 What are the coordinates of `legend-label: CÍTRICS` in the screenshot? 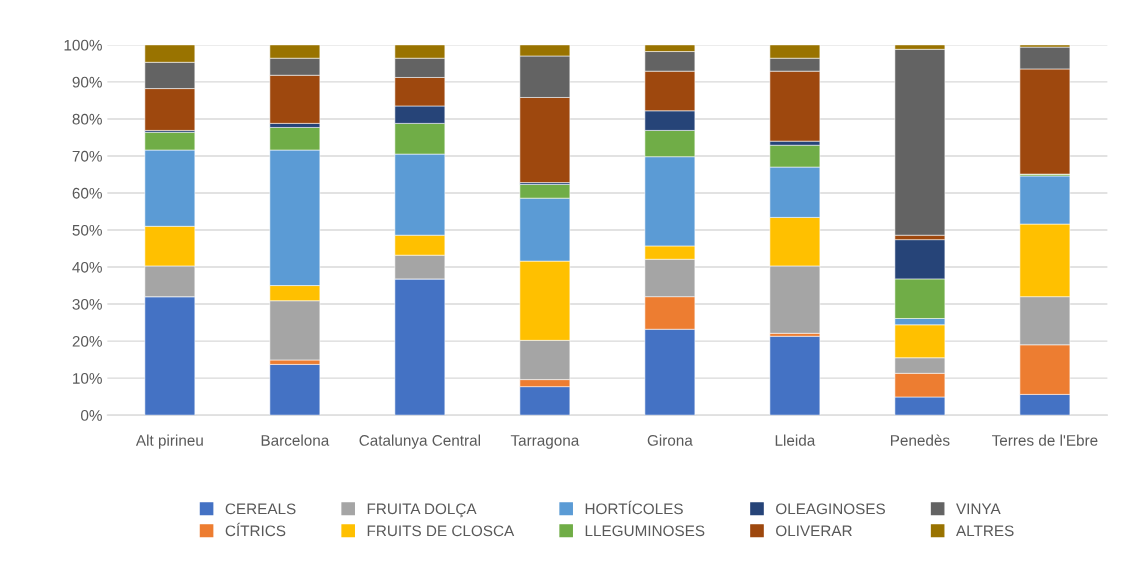 It's located at (255, 529).